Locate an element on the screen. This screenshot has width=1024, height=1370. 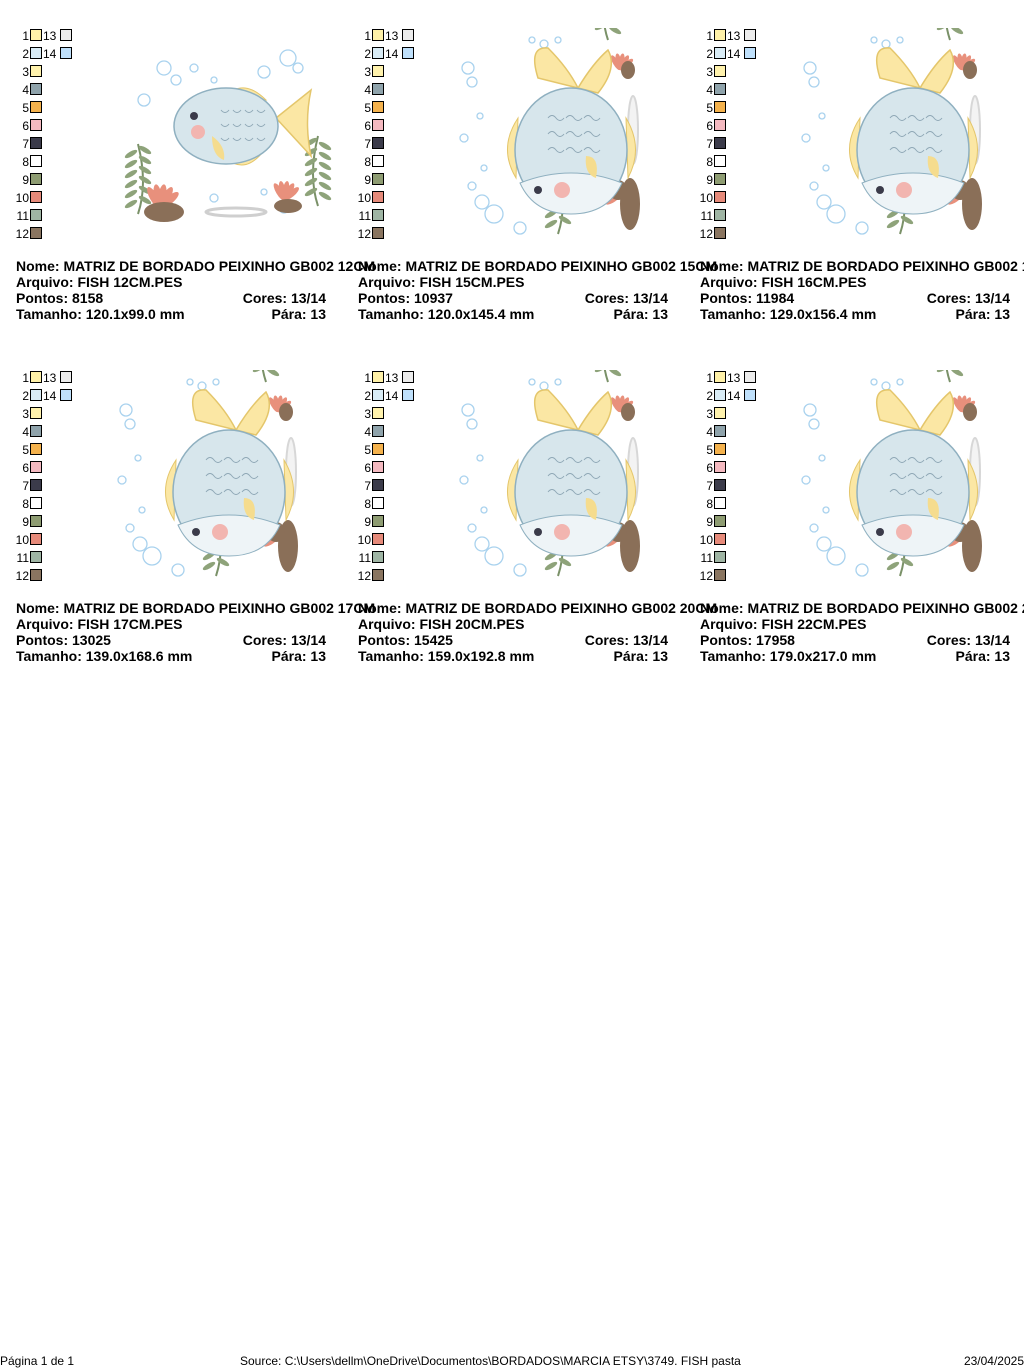
stop-count: Pára: 13 is located at coordinates (298, 656).